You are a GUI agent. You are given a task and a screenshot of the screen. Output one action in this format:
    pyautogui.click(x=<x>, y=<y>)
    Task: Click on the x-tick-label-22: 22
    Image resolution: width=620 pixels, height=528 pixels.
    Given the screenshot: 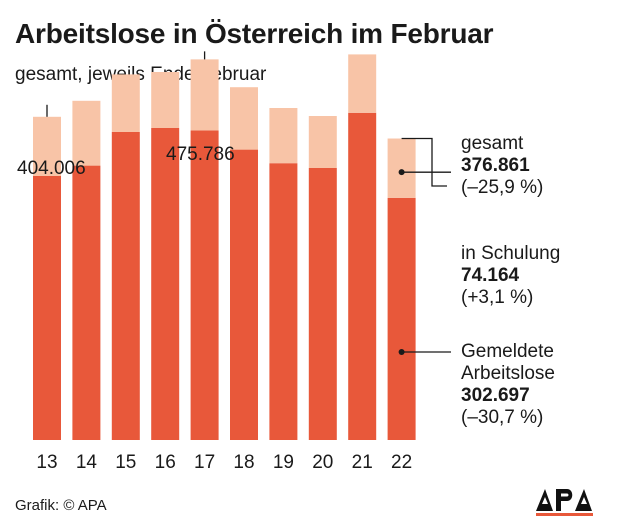 What is the action you would take?
    pyautogui.click(x=401, y=462)
    